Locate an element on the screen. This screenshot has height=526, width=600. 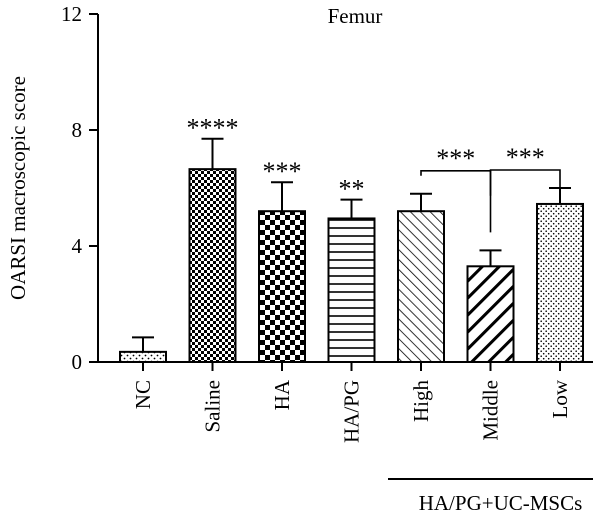
bar-high is located at coordinates (421, 286).